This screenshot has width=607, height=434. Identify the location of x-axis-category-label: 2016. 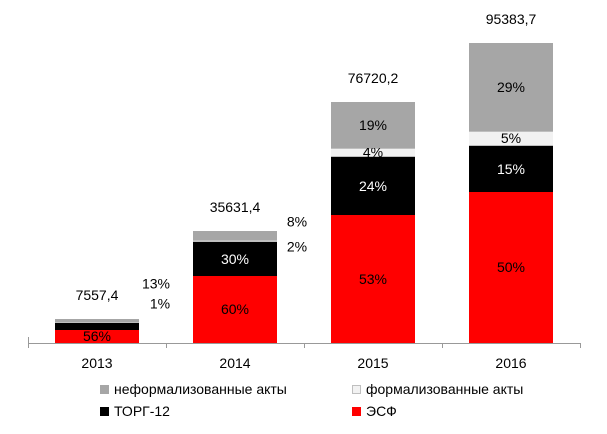
(511, 363).